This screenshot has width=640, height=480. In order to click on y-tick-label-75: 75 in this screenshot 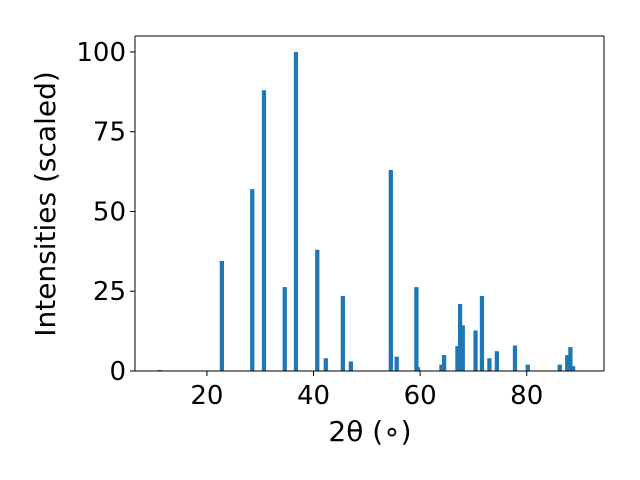, I will do `click(109, 133)`.